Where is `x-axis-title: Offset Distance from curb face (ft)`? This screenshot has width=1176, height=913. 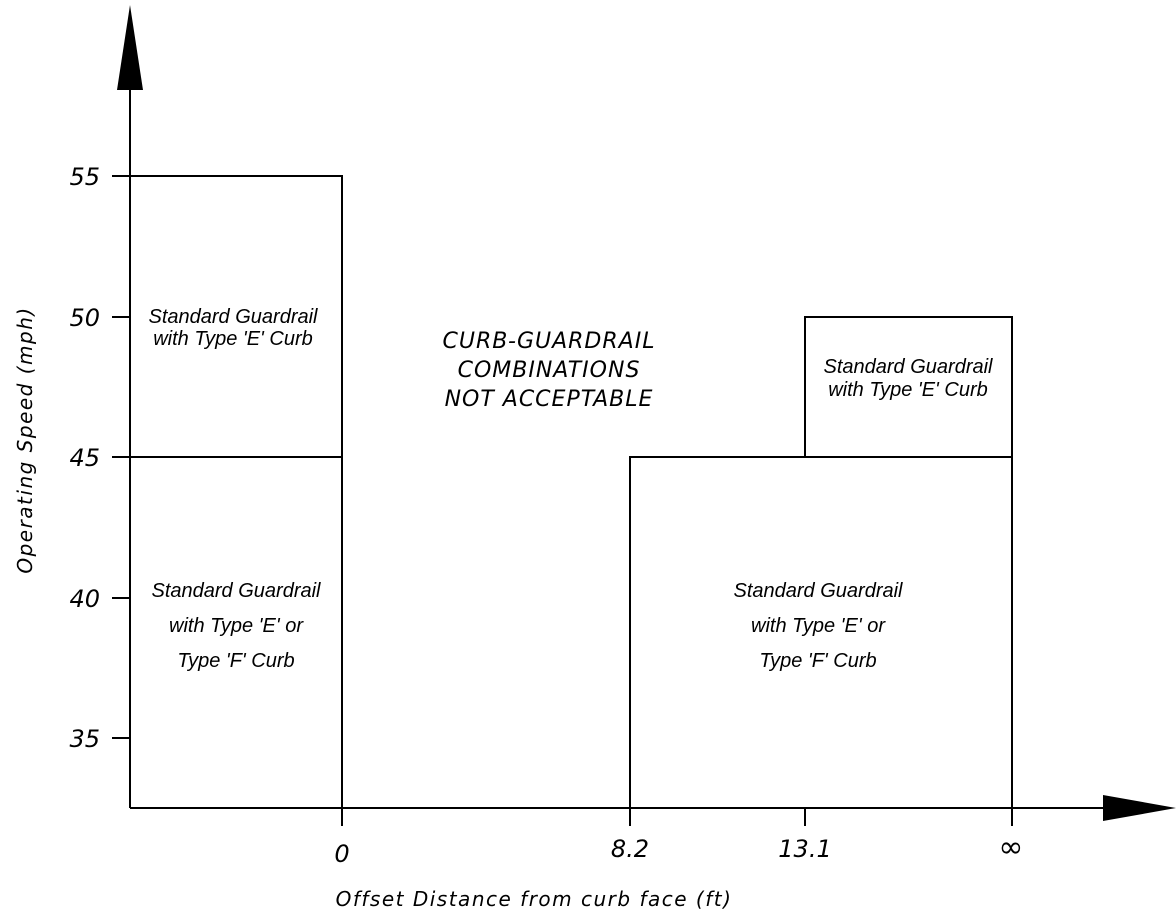 x-axis-title: Offset Distance from curb face (ft) is located at coordinates (534, 899).